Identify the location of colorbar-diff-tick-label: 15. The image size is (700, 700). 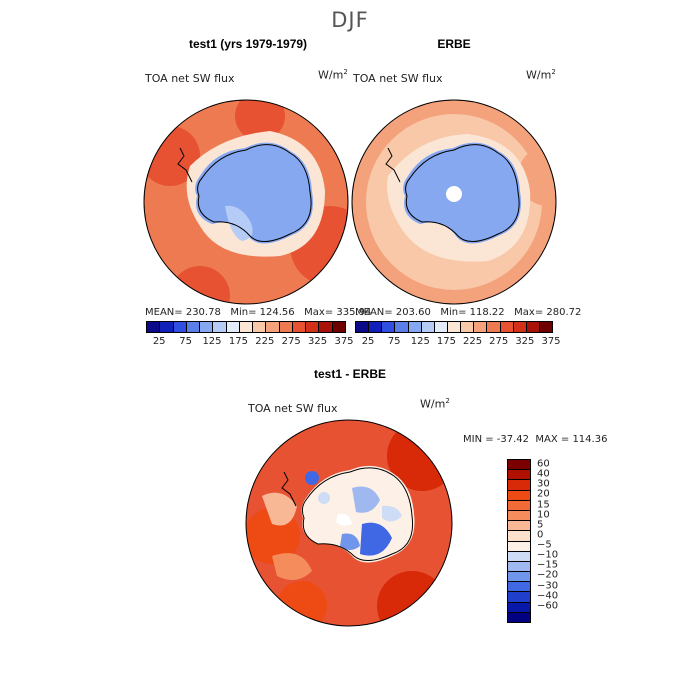
(543, 505).